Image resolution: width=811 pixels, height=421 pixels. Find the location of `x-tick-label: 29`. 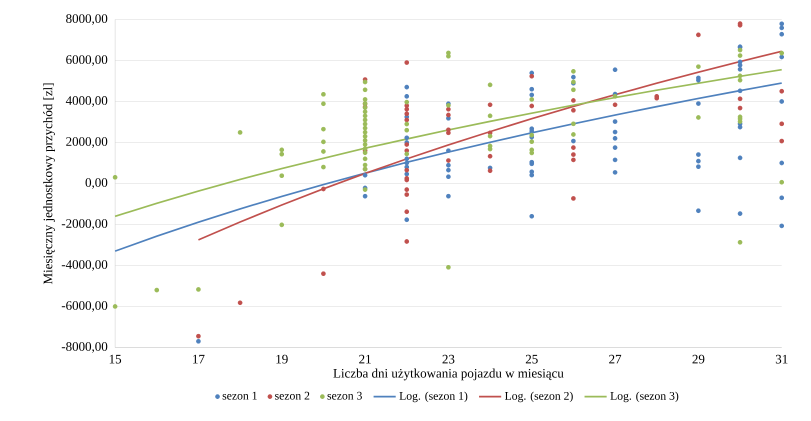

x-tick-label: 29 is located at coordinates (698, 359).